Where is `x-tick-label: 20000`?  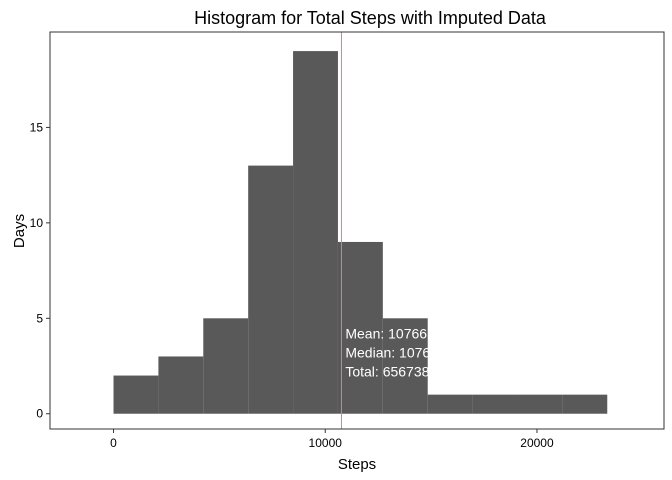
x-tick-label: 20000 is located at coordinates (537, 443).